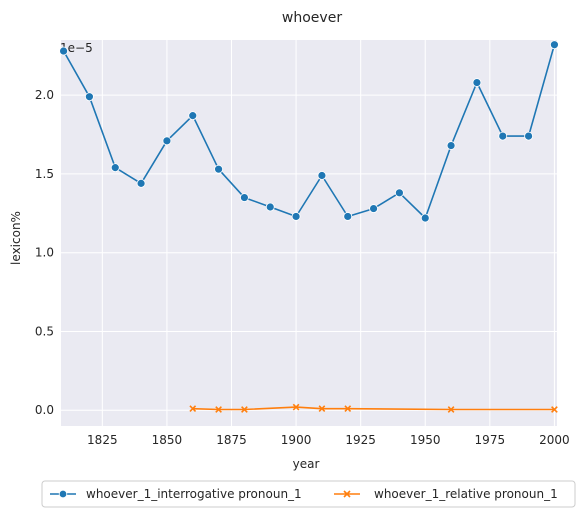  What do you see at coordinates (16, 238) in the screenshot?
I see `y-axis-label: lexicon%` at bounding box center [16, 238].